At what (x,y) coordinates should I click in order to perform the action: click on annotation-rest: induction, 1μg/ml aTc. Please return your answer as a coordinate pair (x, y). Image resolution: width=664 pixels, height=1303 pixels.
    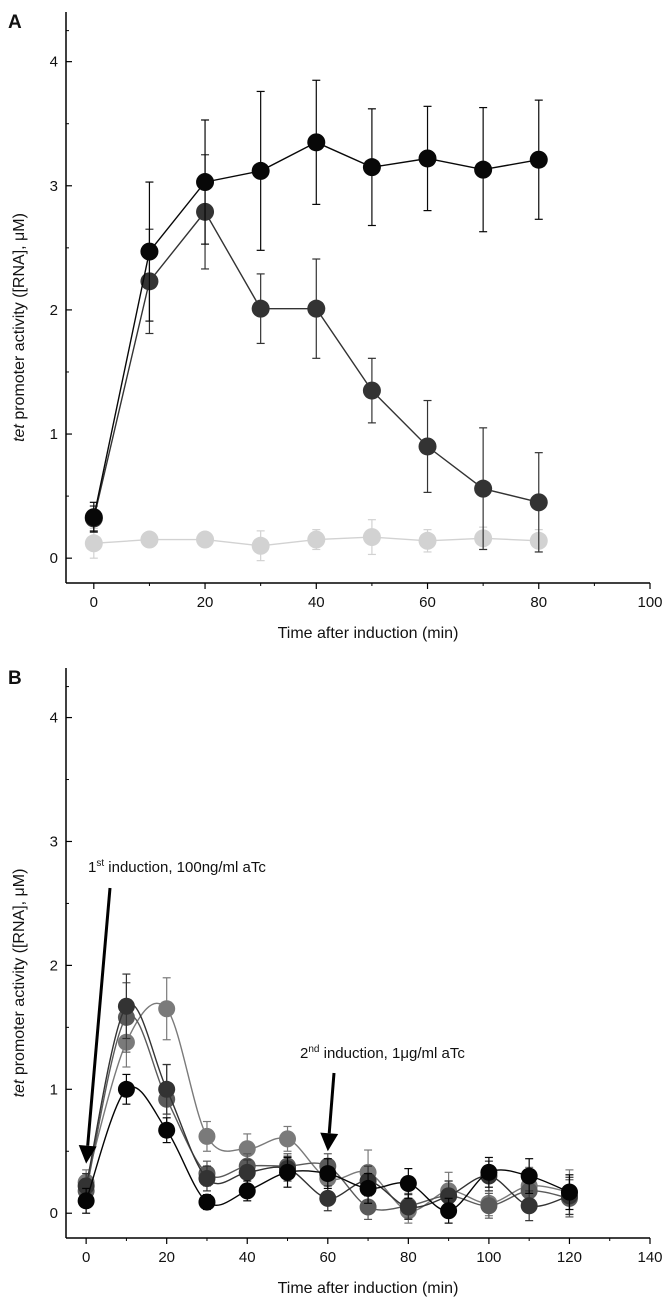
    Looking at the image, I should click on (392, 1053).